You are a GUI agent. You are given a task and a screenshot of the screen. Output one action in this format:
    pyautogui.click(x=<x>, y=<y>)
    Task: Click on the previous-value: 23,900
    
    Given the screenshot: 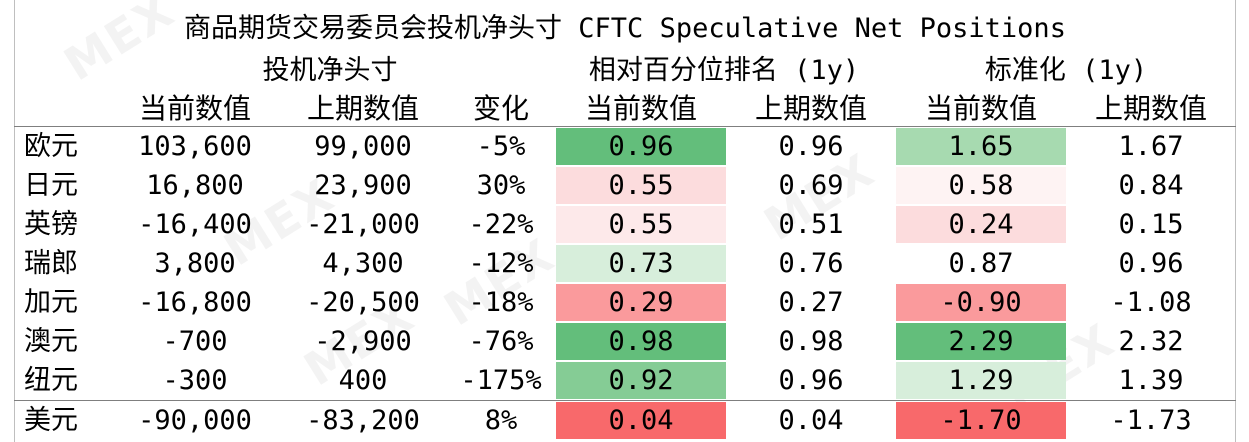 What is the action you would take?
    pyautogui.click(x=363, y=185)
    